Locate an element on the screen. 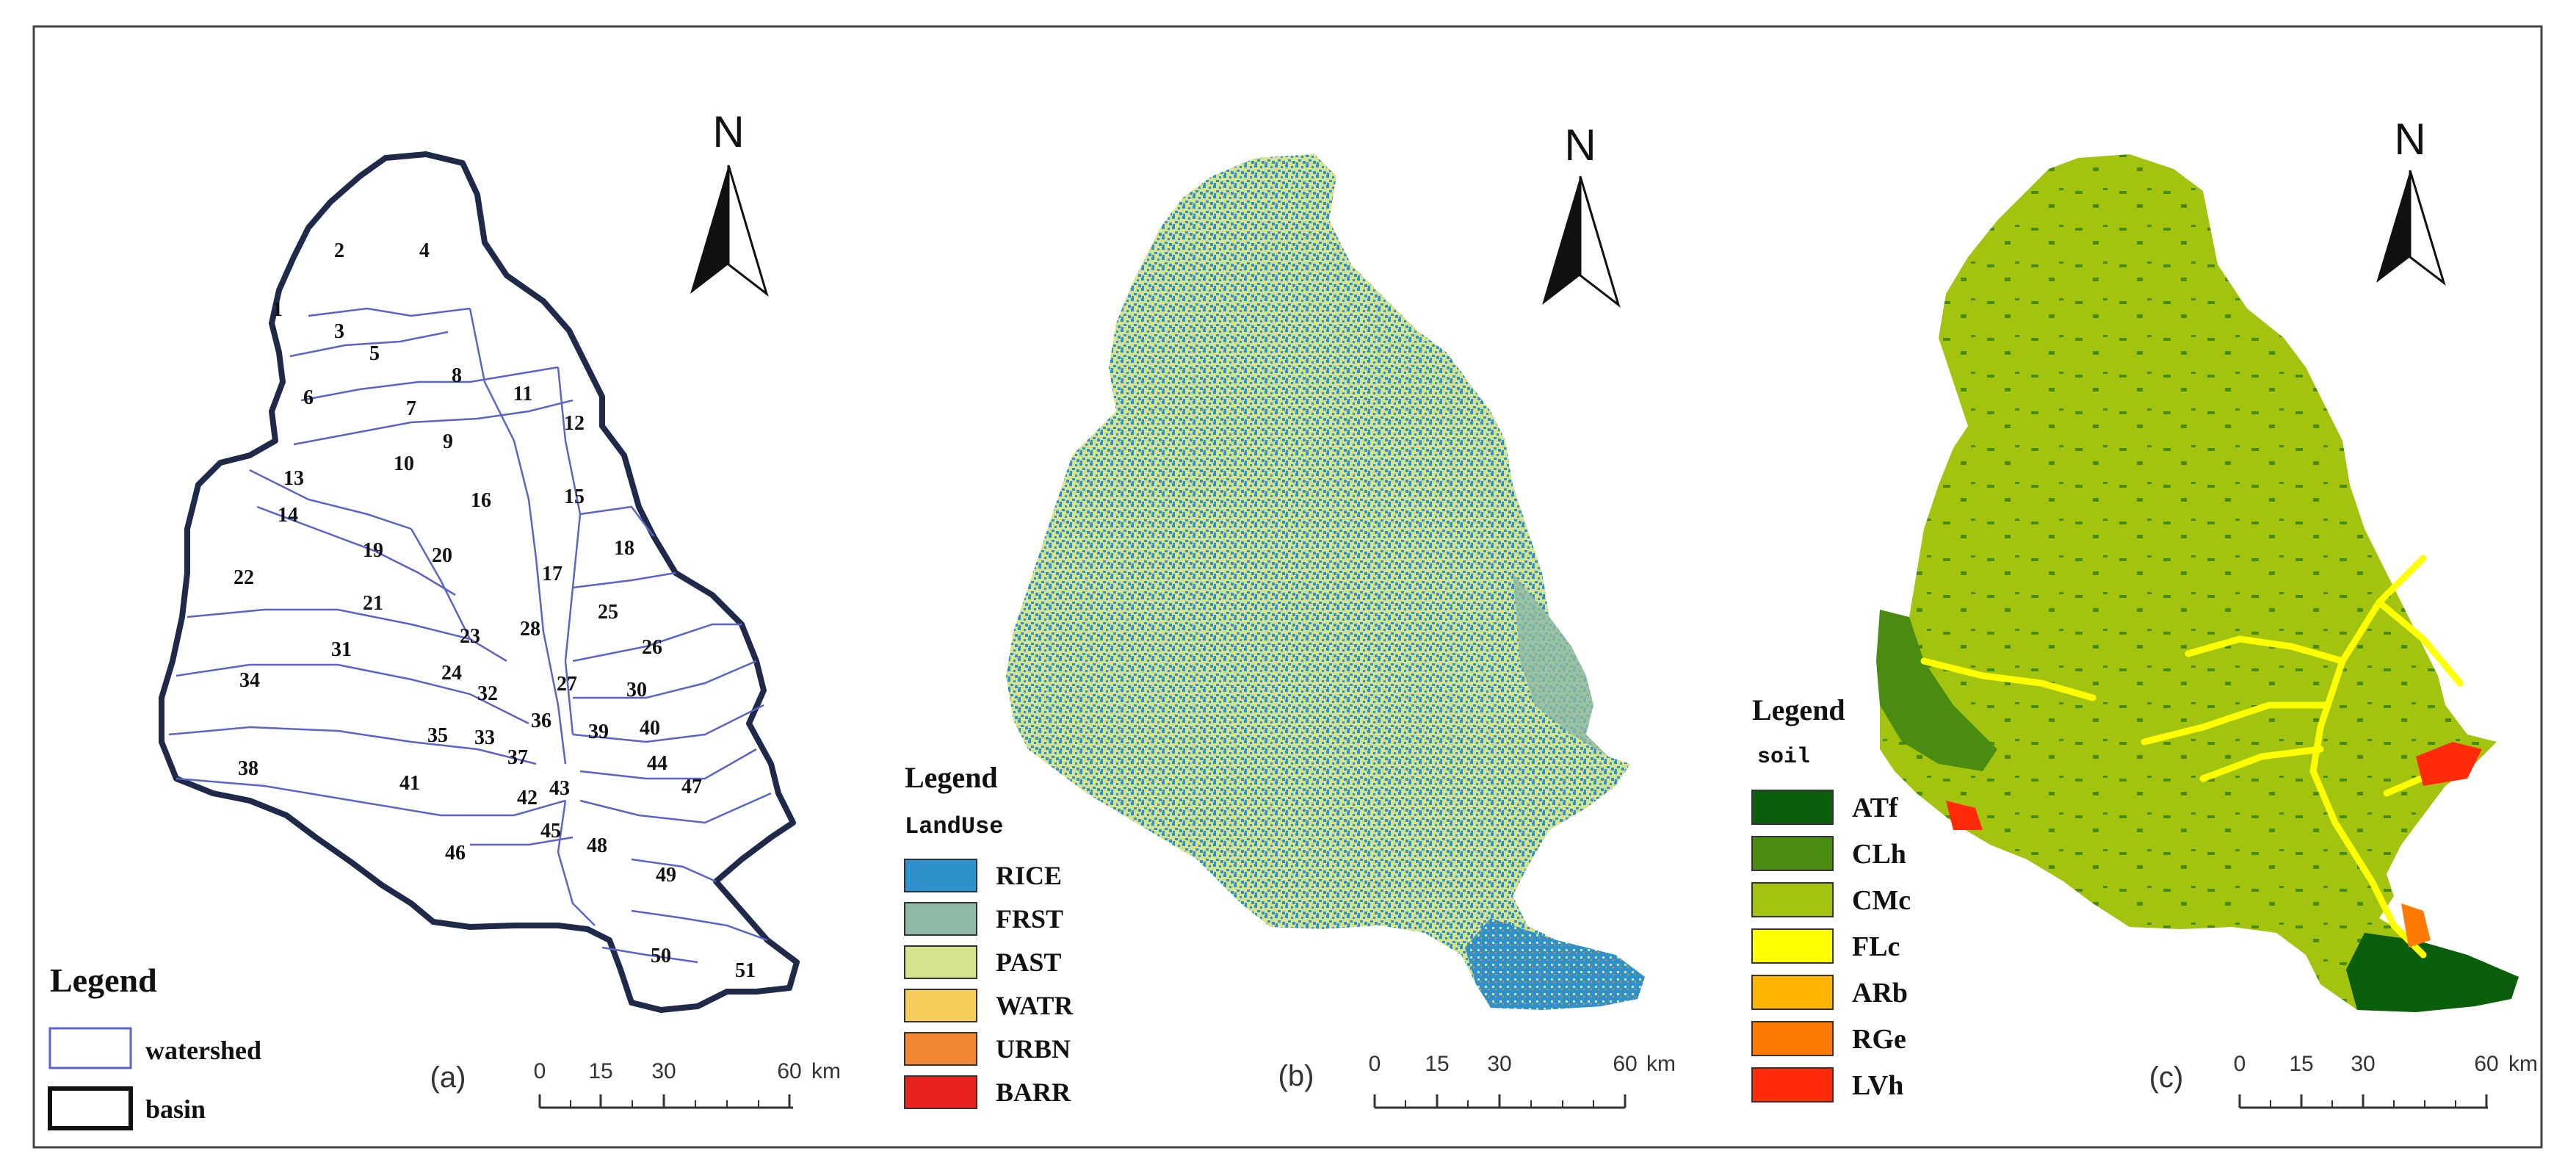 Image resolution: width=2576 pixels, height=1162 pixels. soil-legend-label-clh: CLh is located at coordinates (1879, 854).